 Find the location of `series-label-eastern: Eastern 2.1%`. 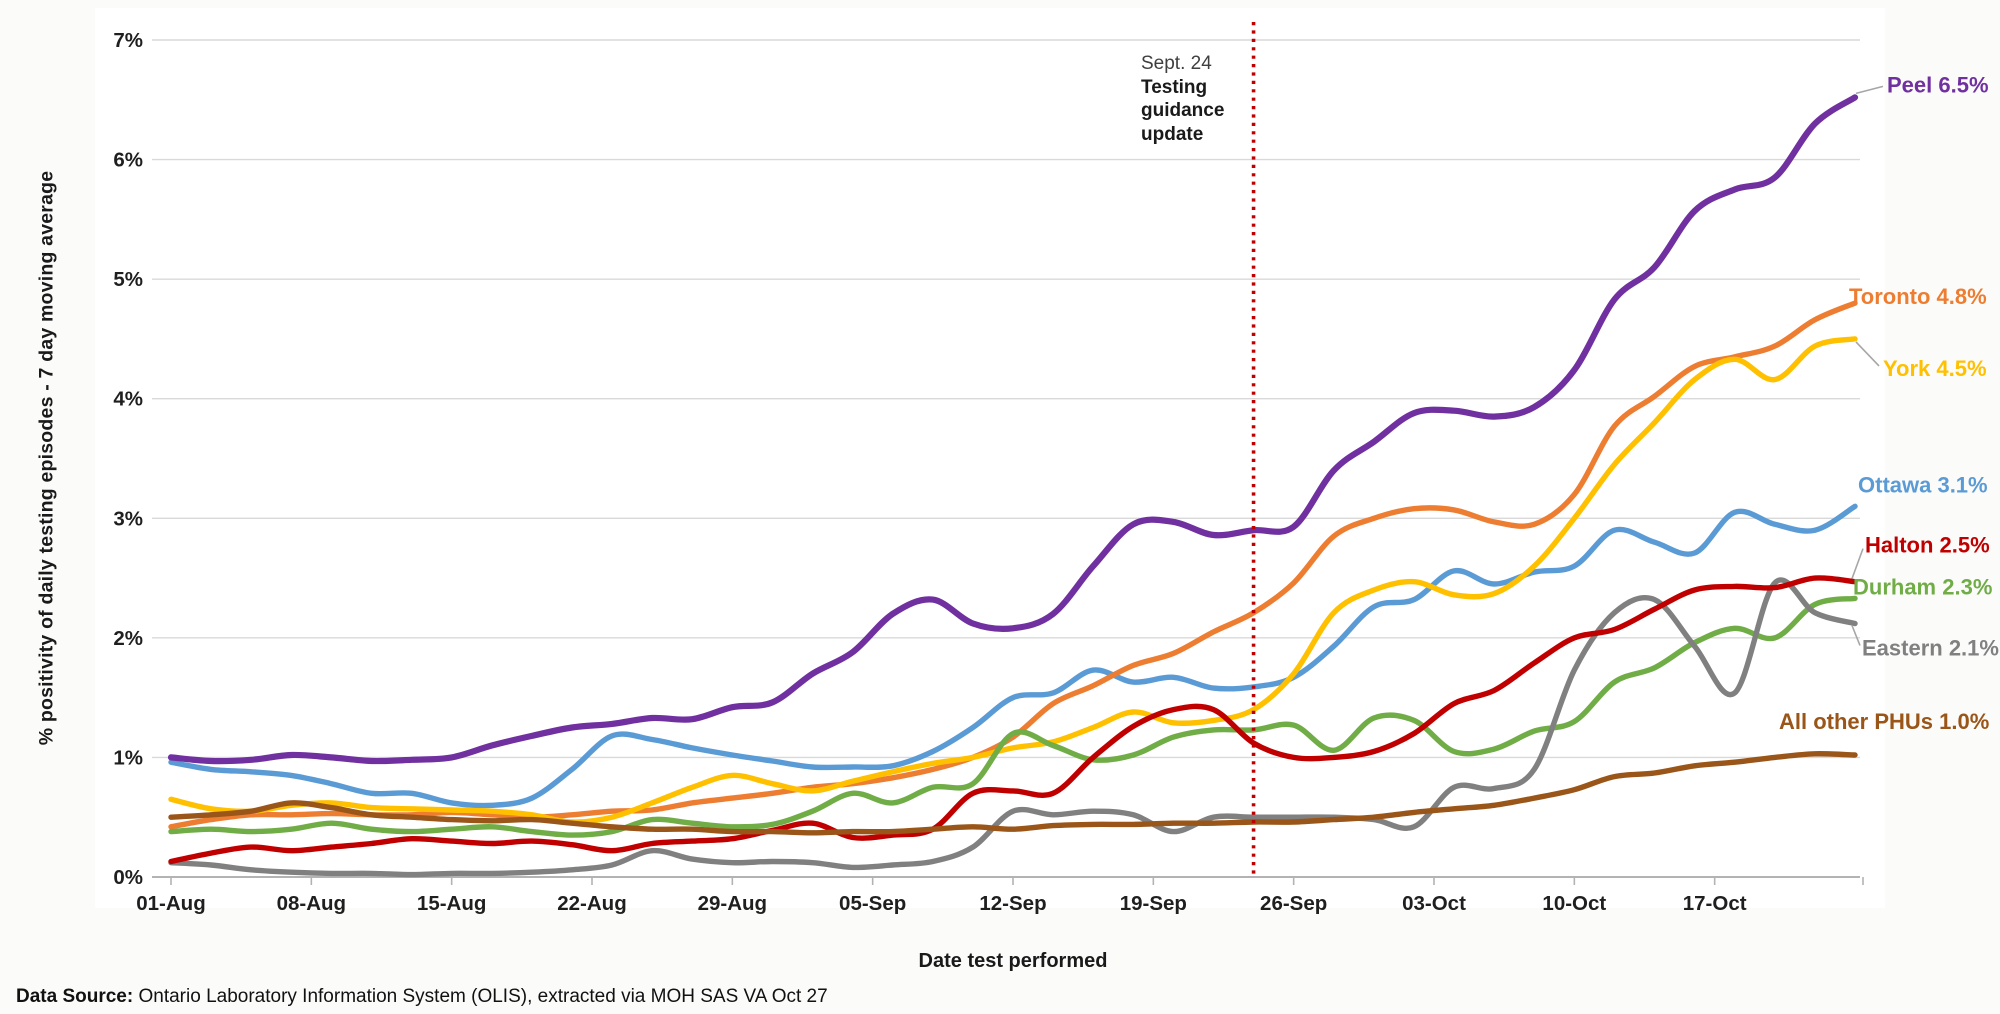

series-label-eastern: Eastern 2.1% is located at coordinates (1930, 648).